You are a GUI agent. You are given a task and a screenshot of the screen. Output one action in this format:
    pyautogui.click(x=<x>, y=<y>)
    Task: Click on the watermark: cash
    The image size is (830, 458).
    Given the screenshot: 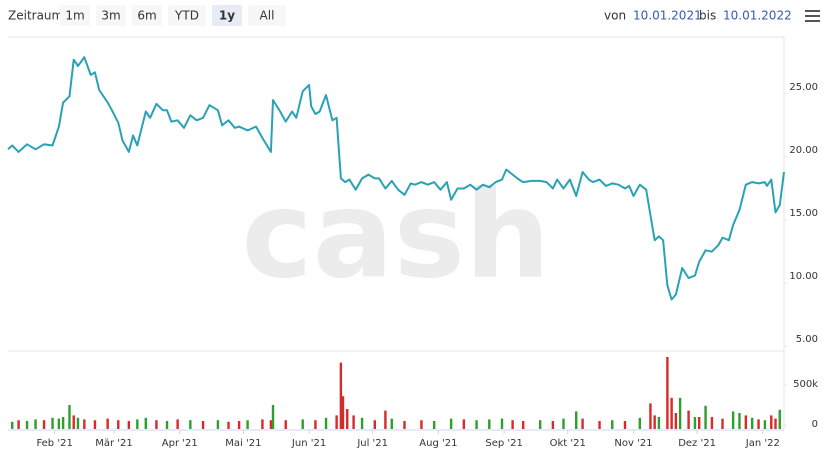 What is the action you would take?
    pyautogui.click(x=396, y=236)
    